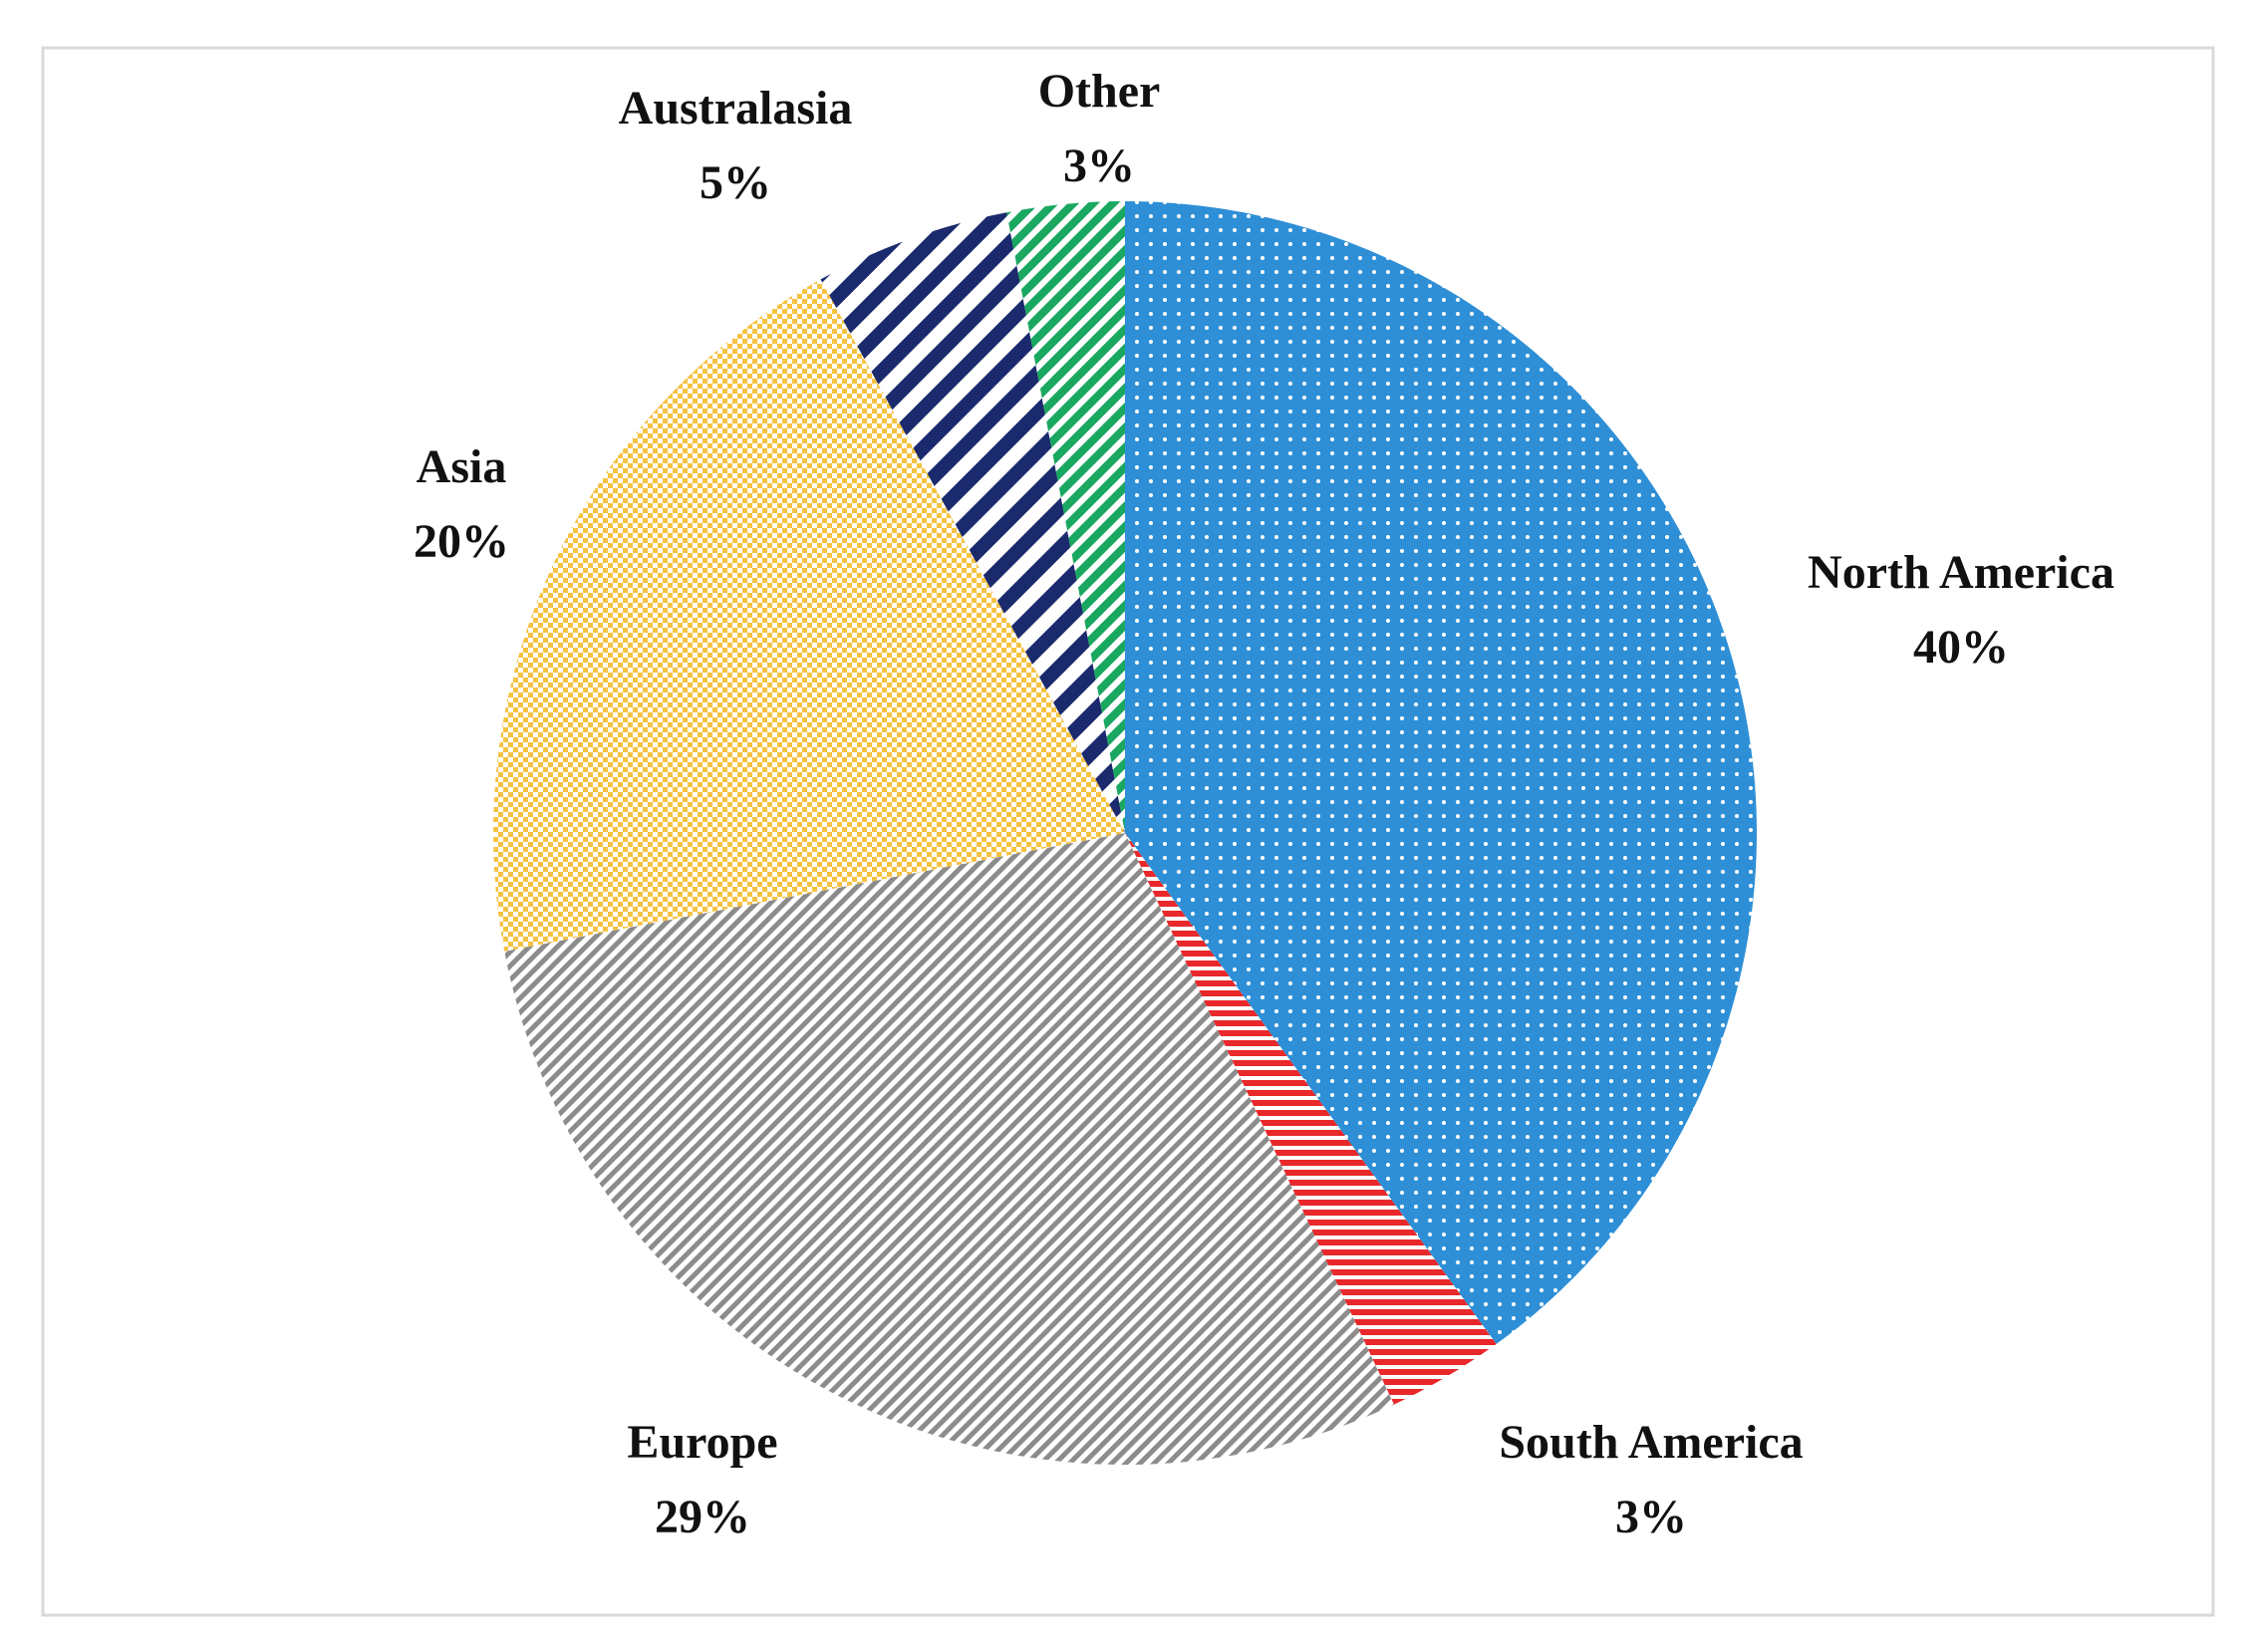 The image size is (2249, 1652). I want to click on category-label: Other, so click(1100, 91).